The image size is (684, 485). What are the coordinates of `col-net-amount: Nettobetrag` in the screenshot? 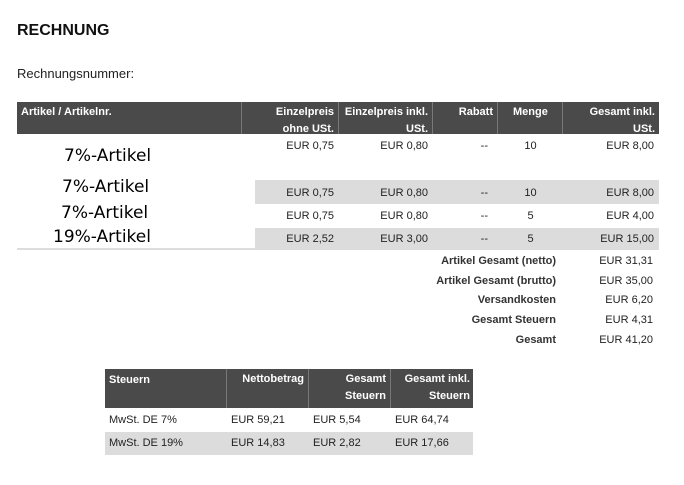 It's located at (268, 388).